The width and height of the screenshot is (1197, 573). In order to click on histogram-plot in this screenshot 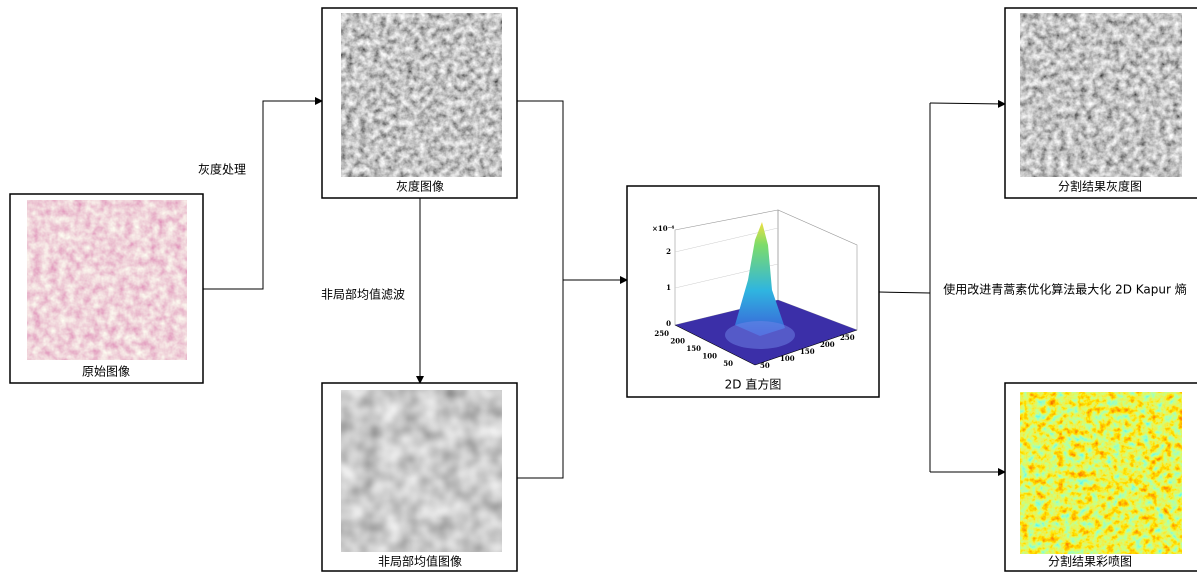, I will do `click(766, 287)`.